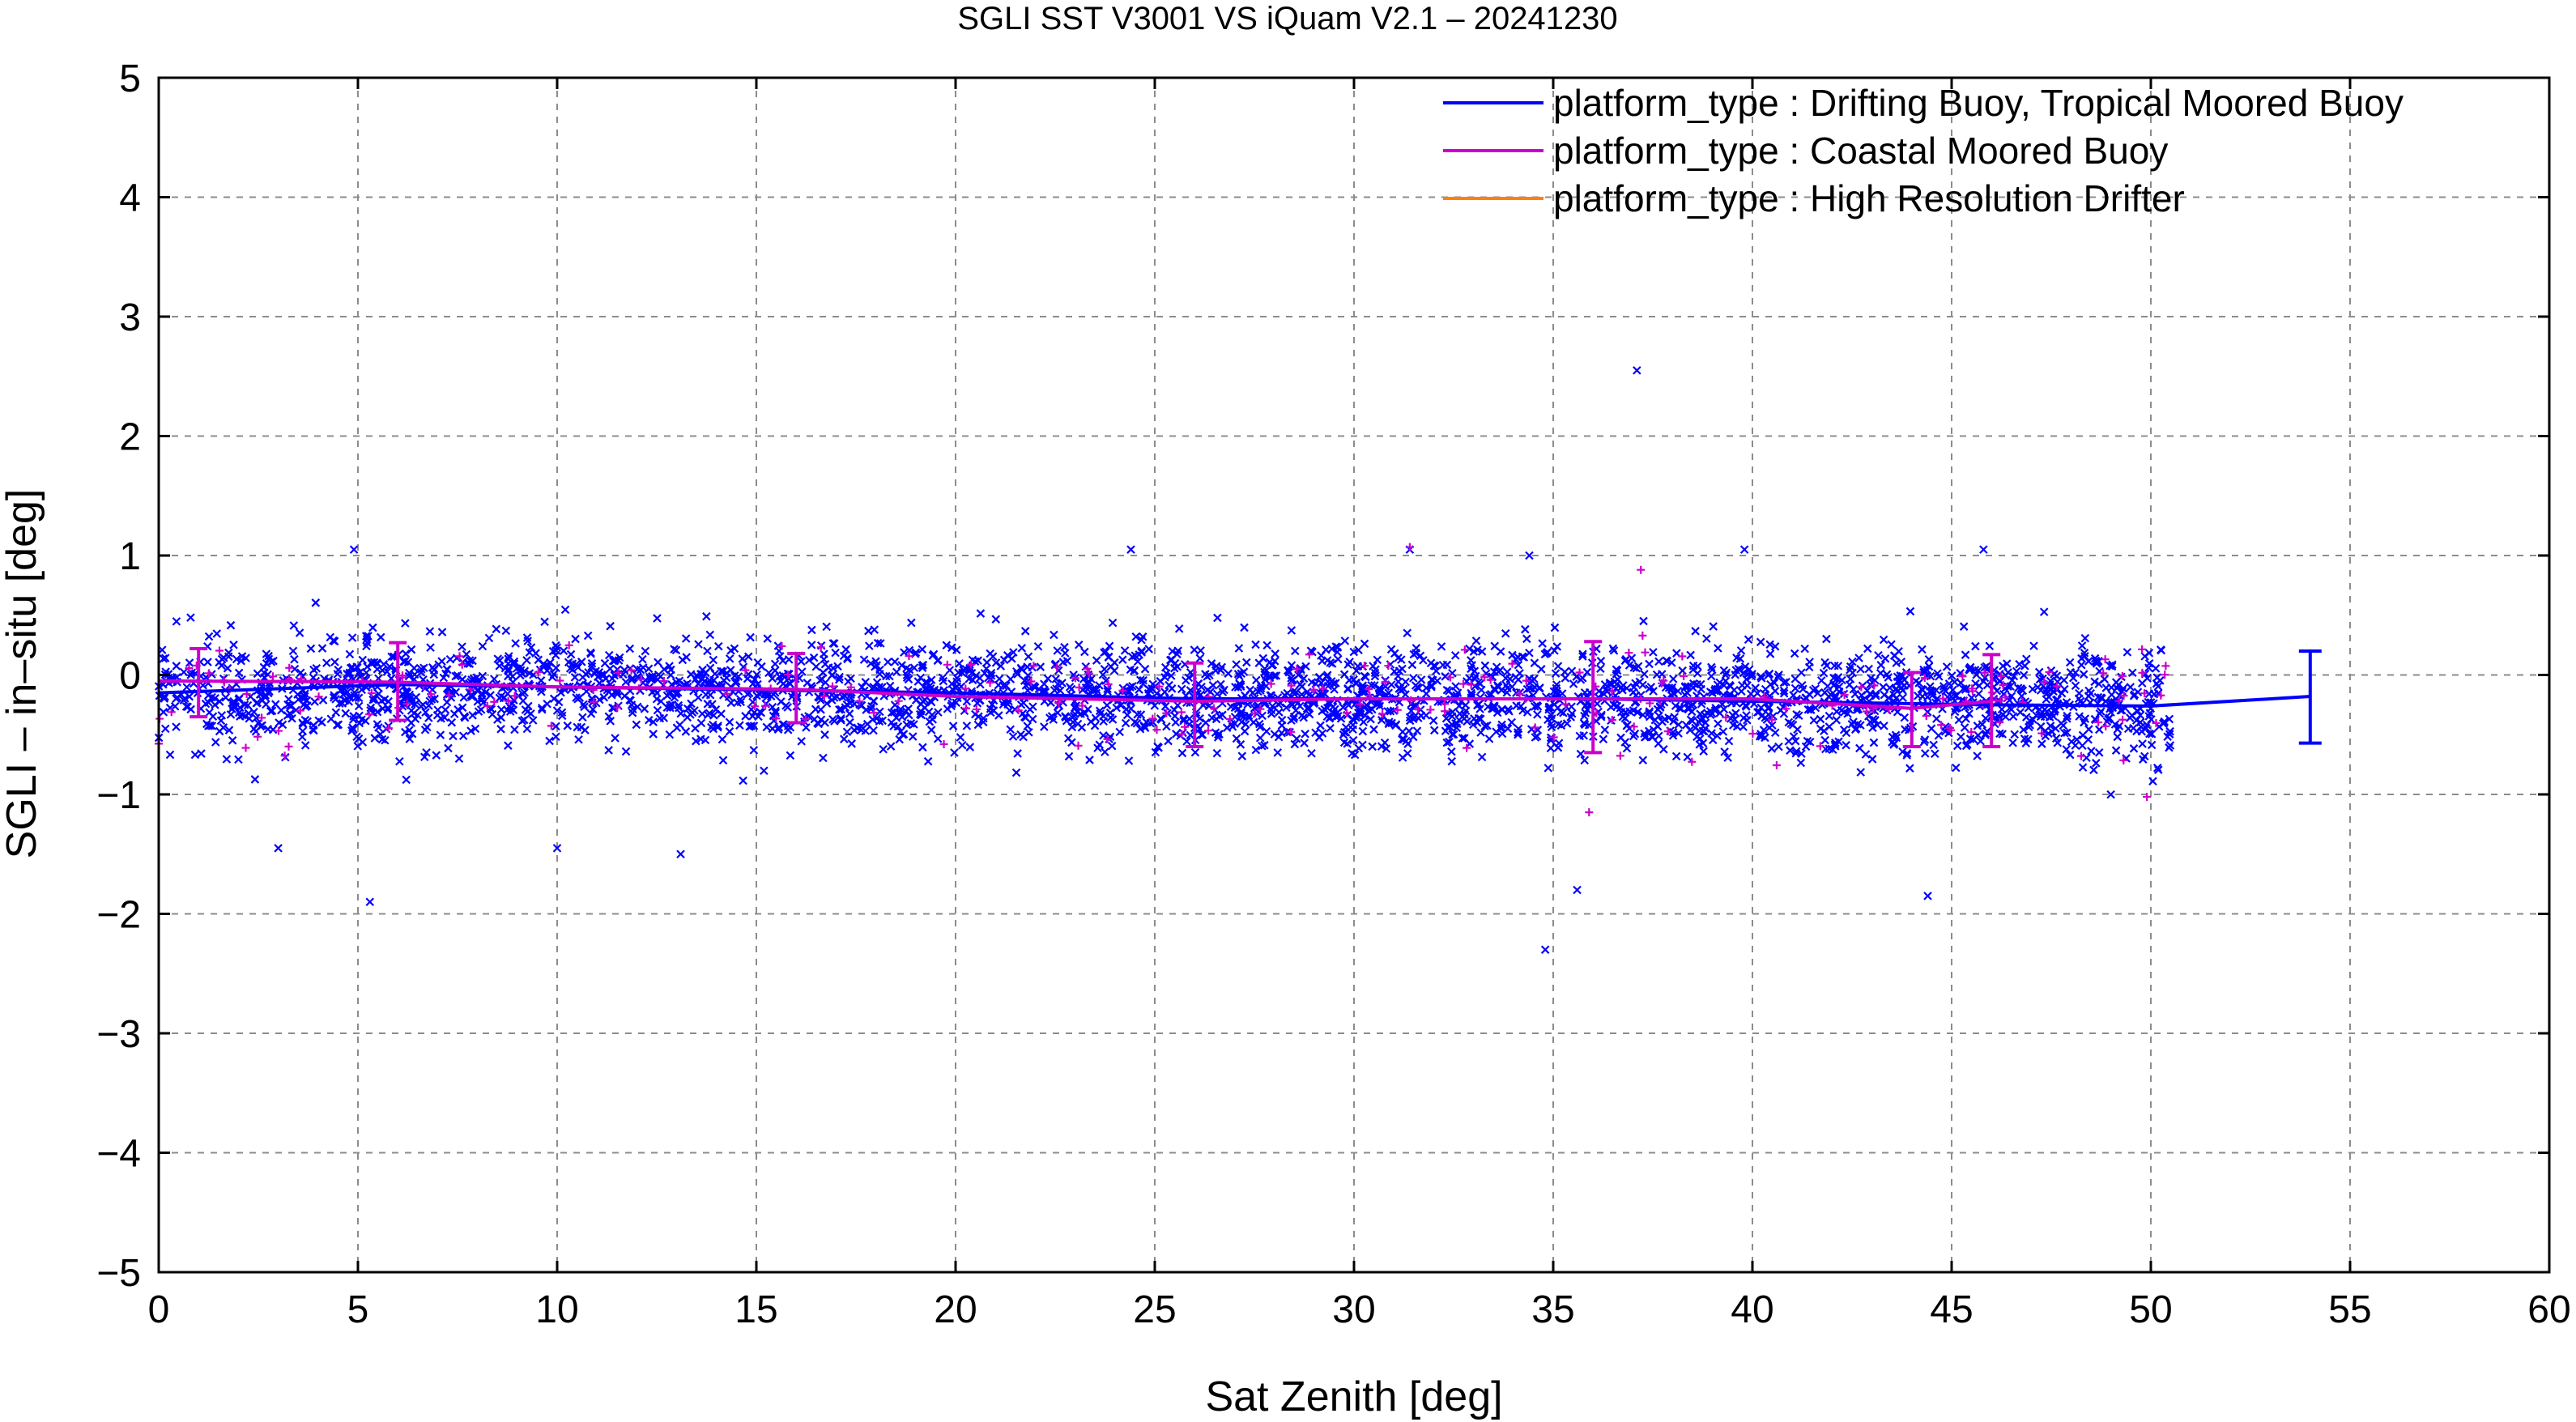 Image resolution: width=2576 pixels, height=1422 pixels. Describe the element at coordinates (130, 317) in the screenshot. I see `y-tick-label: 3` at that location.